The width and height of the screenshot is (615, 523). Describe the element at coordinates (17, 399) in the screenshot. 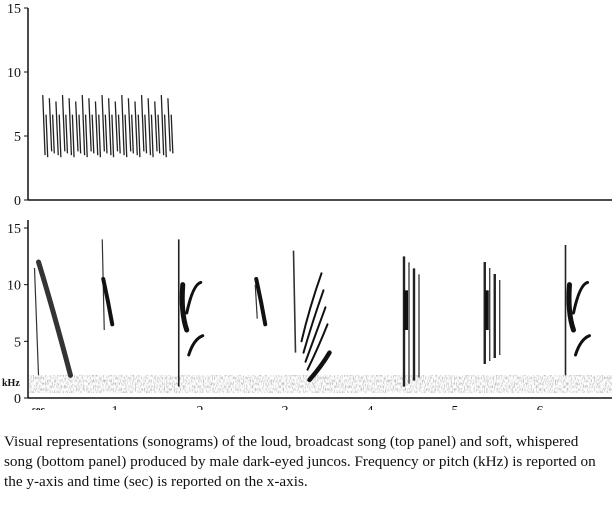

I see `bottom-ytick-label-0: 0` at that location.